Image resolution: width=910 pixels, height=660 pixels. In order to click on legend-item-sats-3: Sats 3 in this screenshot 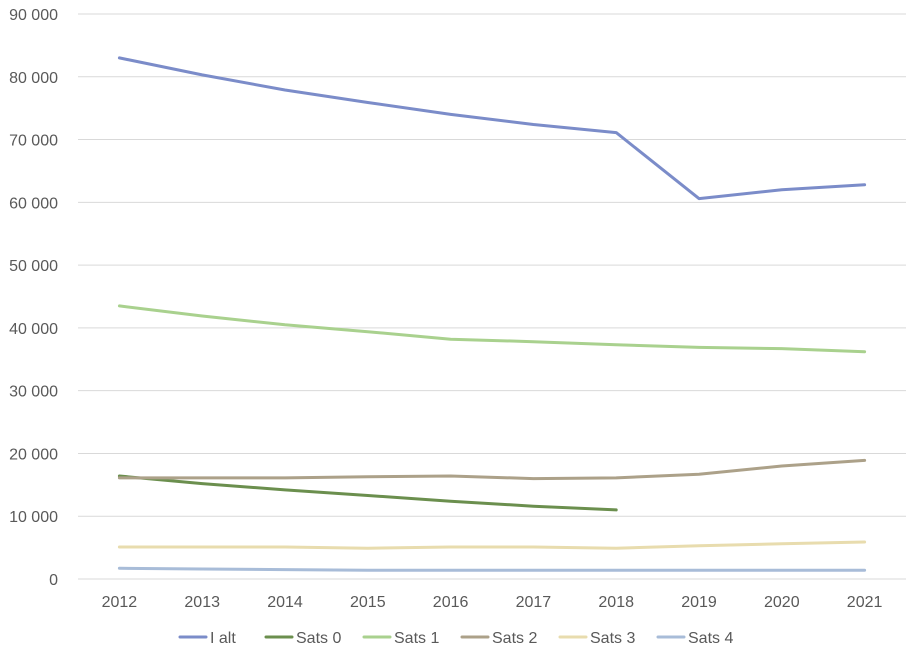, I will do `click(596, 638)`.